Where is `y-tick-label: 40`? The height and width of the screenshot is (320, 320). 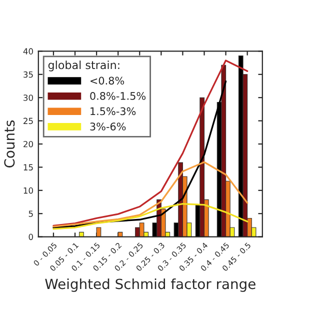
y-tick-label: 40 is located at coordinates (28, 51).